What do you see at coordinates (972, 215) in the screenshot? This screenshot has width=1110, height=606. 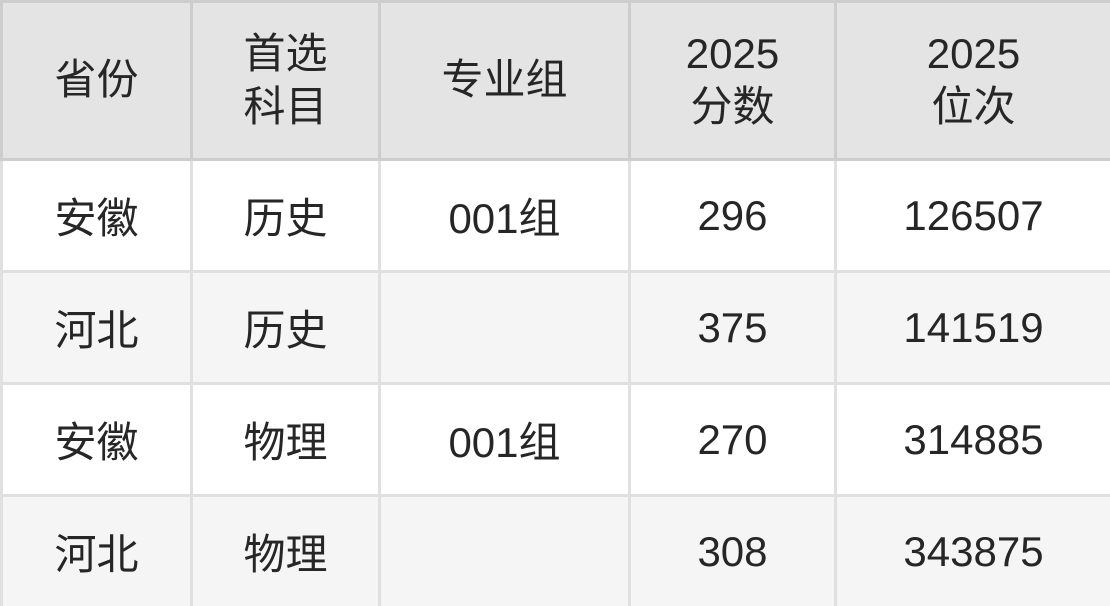 I see `cell-rank: 126507` at bounding box center [972, 215].